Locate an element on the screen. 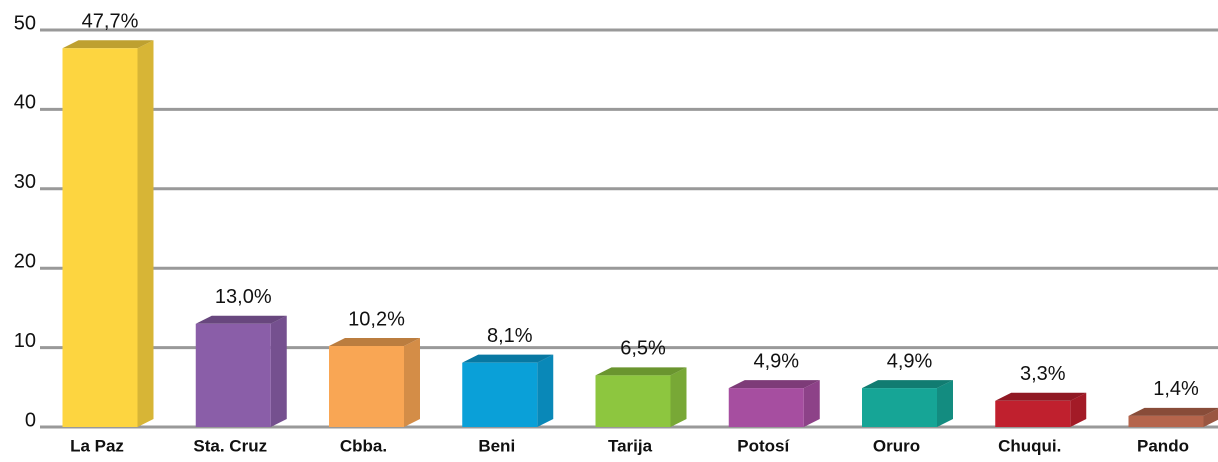 The height and width of the screenshot is (462, 1218). value-label: 8,1% is located at coordinates (510, 336).